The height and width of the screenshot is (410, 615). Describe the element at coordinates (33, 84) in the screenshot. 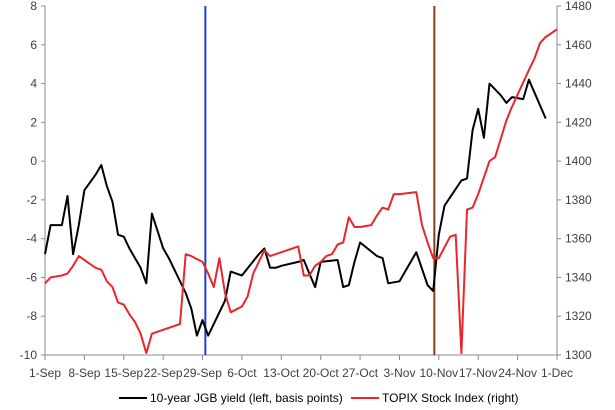

I see `y-left-tick-label: 4` at that location.